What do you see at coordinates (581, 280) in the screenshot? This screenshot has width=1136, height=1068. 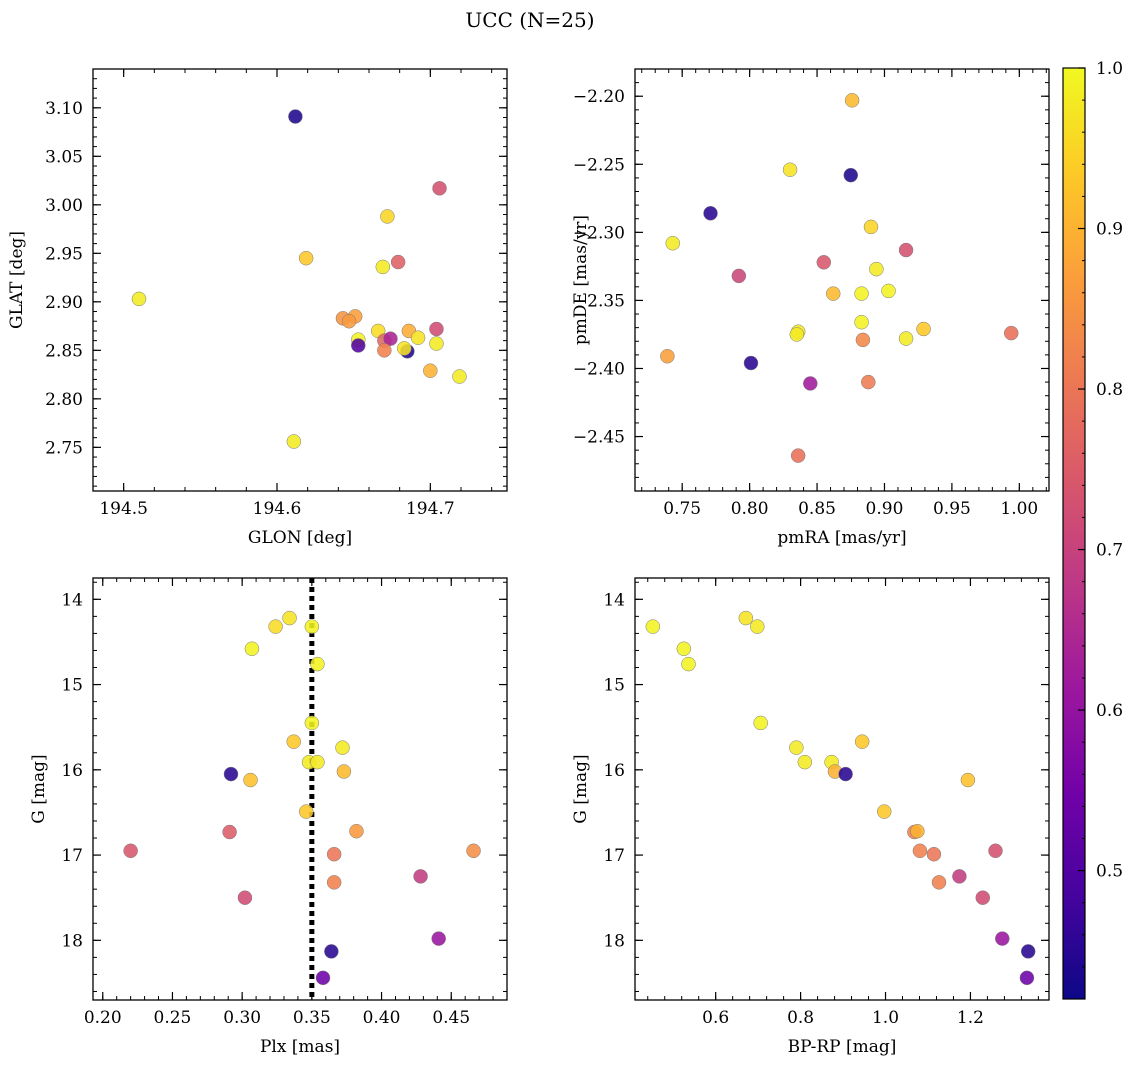 I see `y-axis-label: pmDE [mas/yr]` at bounding box center [581, 280].